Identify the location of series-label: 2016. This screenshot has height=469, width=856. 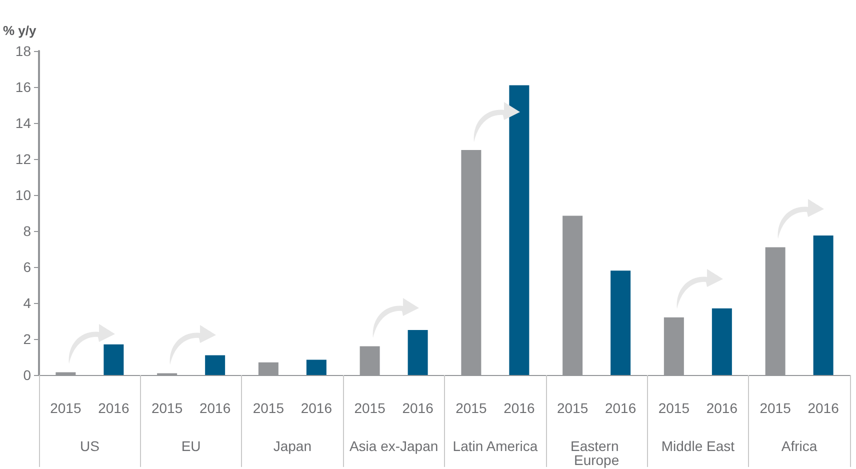
(519, 408).